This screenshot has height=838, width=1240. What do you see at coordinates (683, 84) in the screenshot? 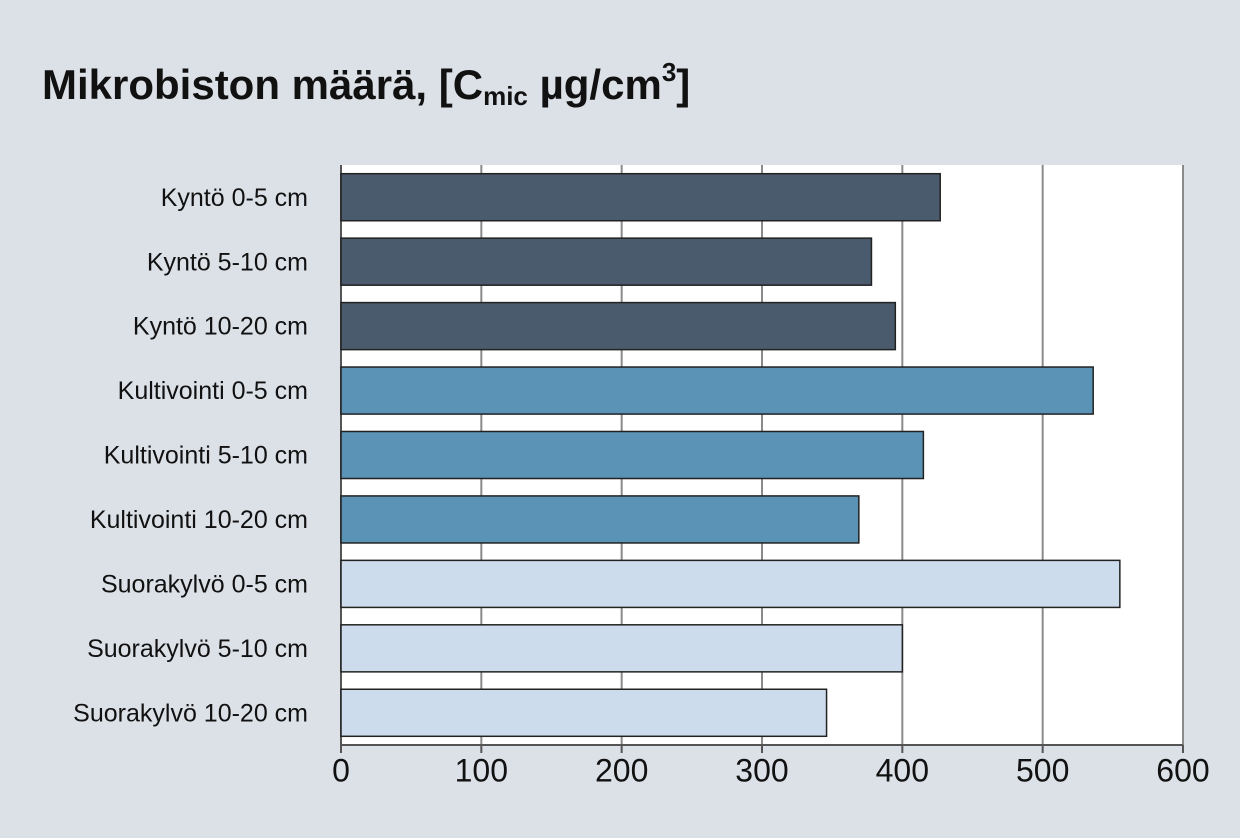
I see `title-part: ]` at bounding box center [683, 84].